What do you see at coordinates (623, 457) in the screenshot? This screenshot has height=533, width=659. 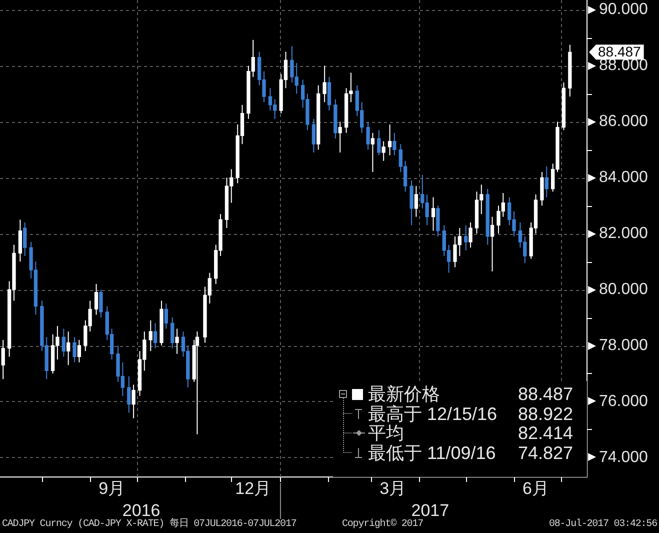 I see `y-tick-label: 74.000` at bounding box center [623, 457].